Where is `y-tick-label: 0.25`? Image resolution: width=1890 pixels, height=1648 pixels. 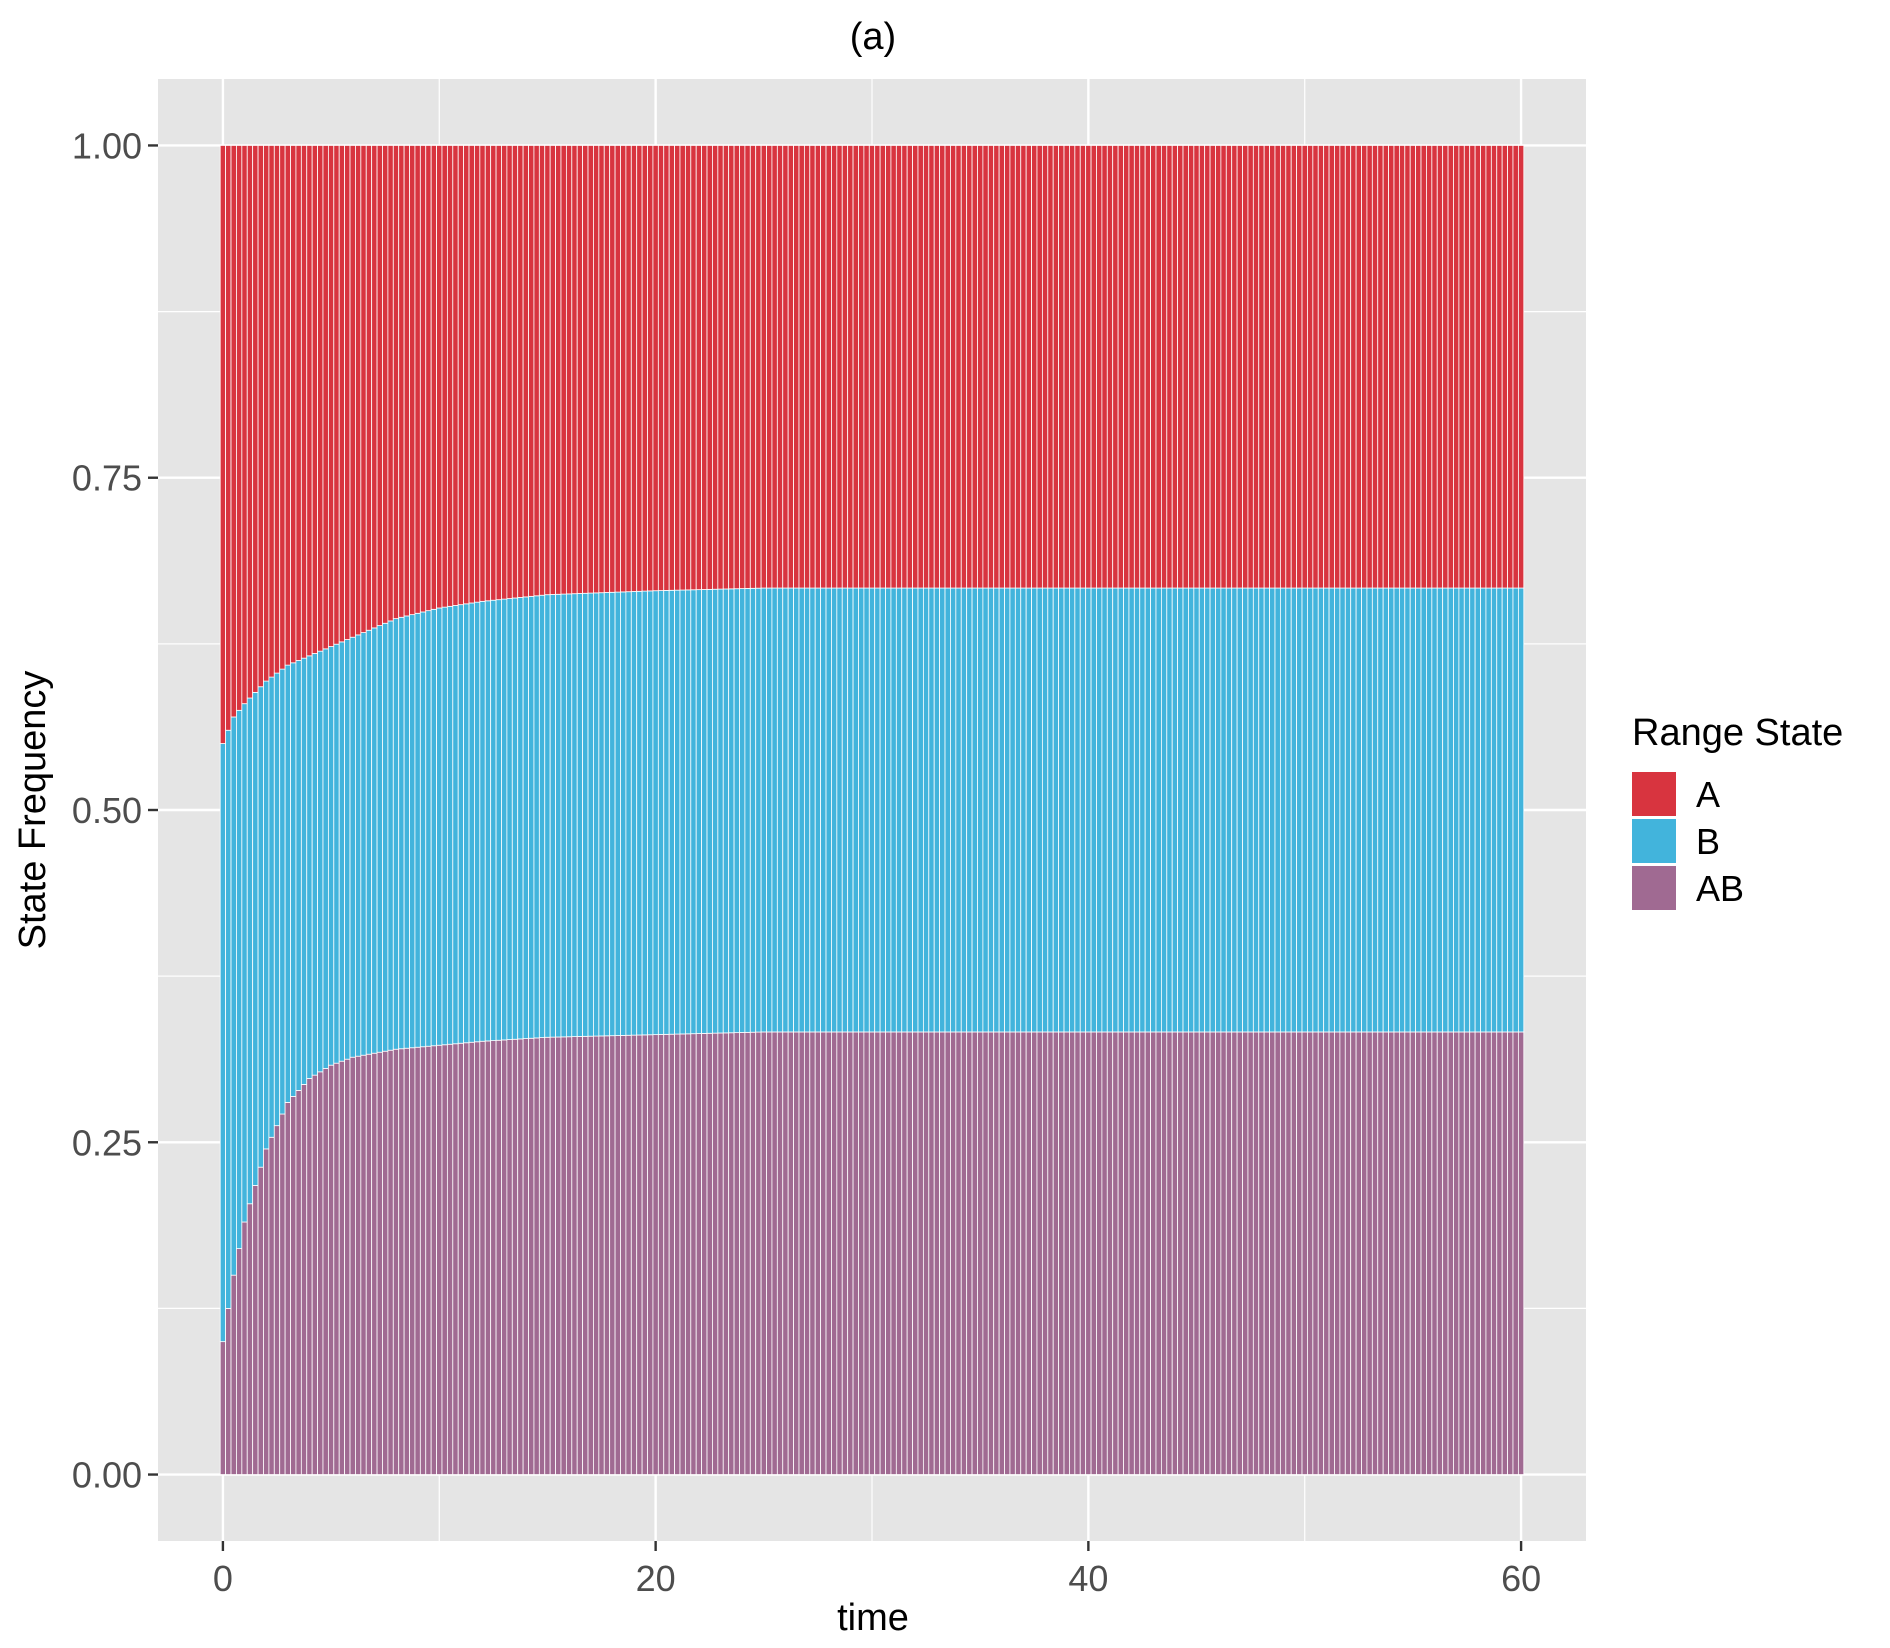 y-tick-label: 0.25 is located at coordinates (107, 1142).